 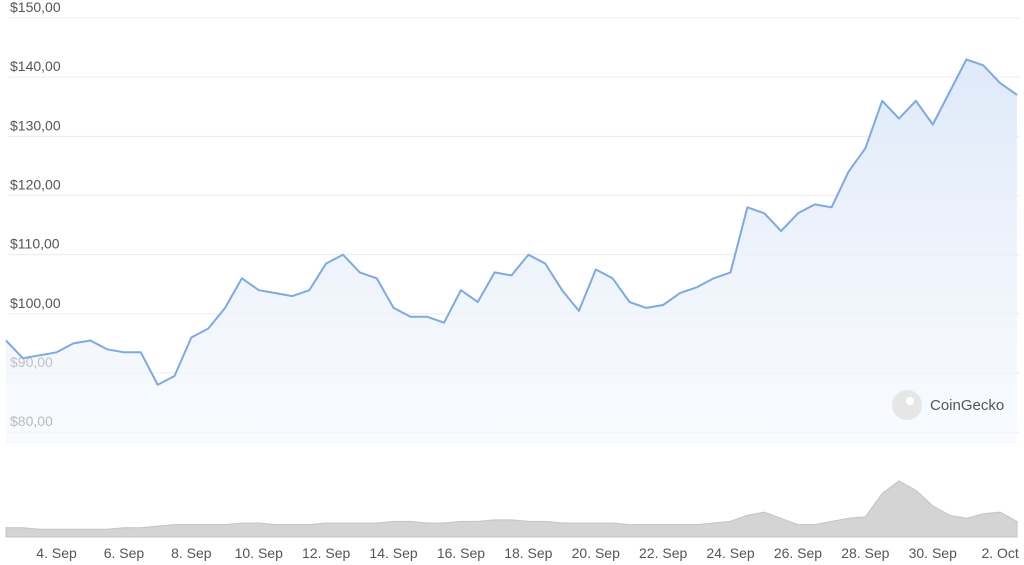 I want to click on x-tick-label: 14. Sep, so click(x=393, y=553).